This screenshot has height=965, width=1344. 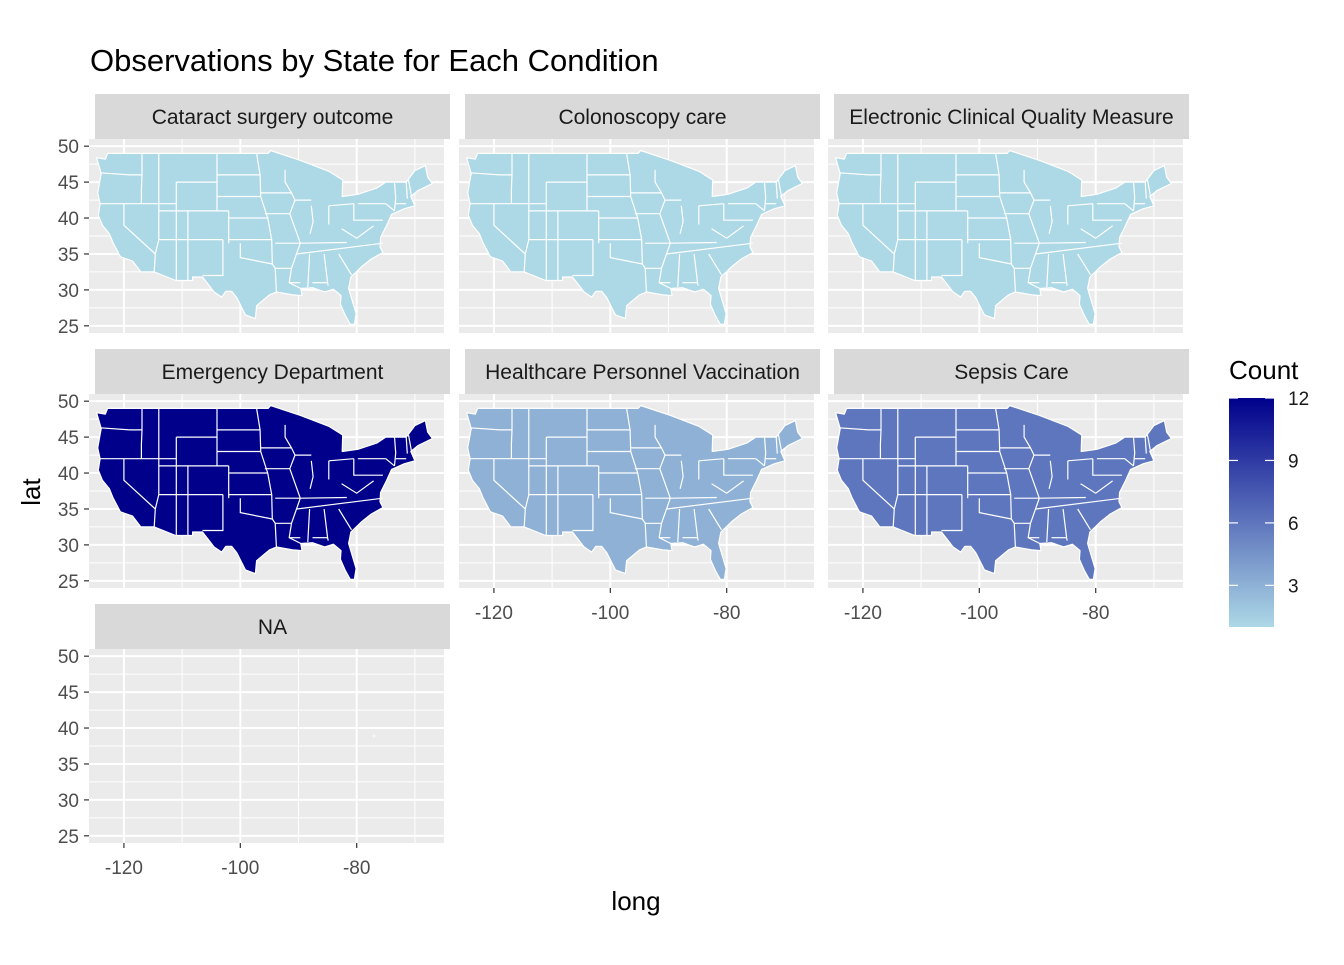 What do you see at coordinates (1264, 370) in the screenshot?
I see `legend-title: Count` at bounding box center [1264, 370].